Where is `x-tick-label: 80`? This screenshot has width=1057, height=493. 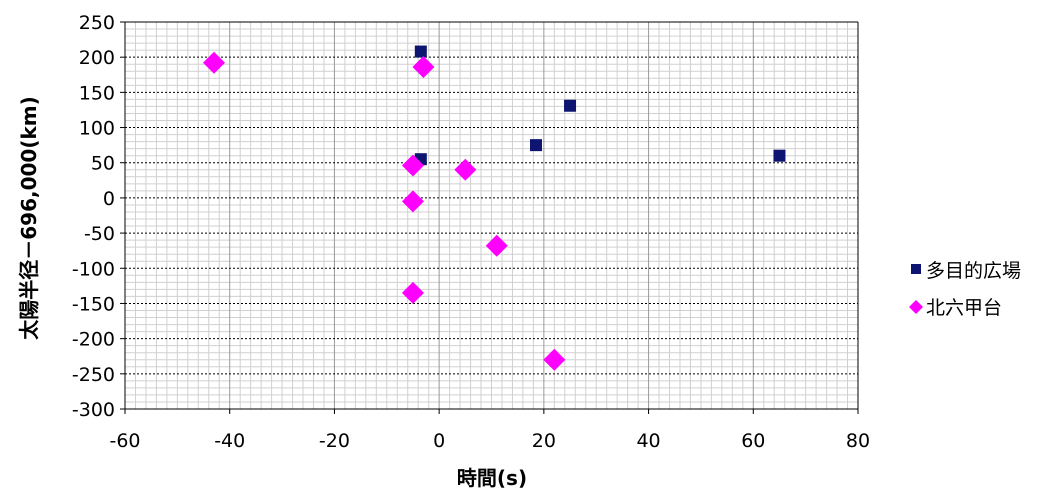
x-tick-label: 80 is located at coordinates (858, 441).